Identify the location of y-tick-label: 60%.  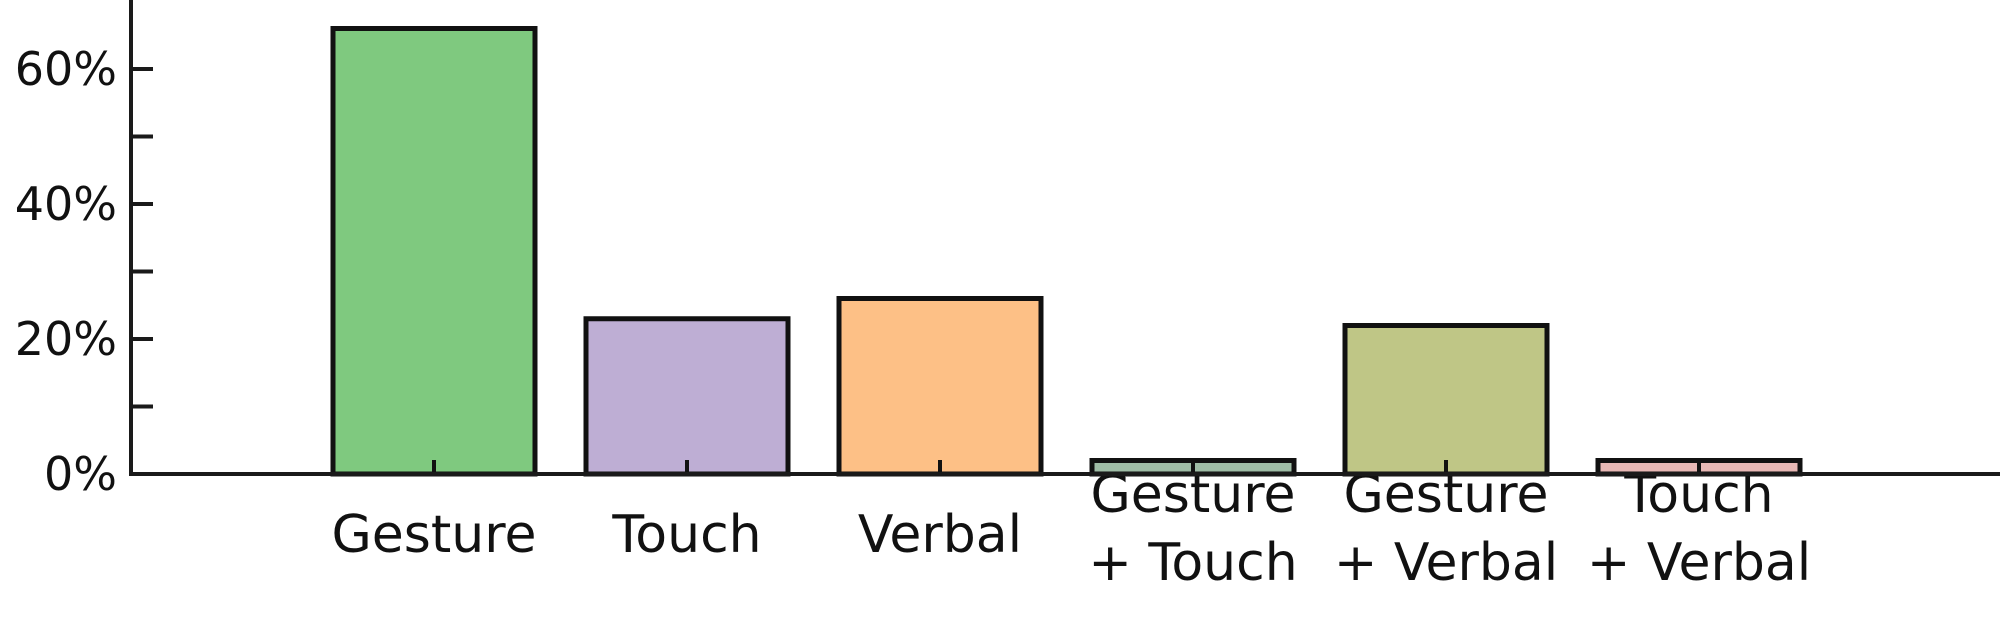
(66, 69).